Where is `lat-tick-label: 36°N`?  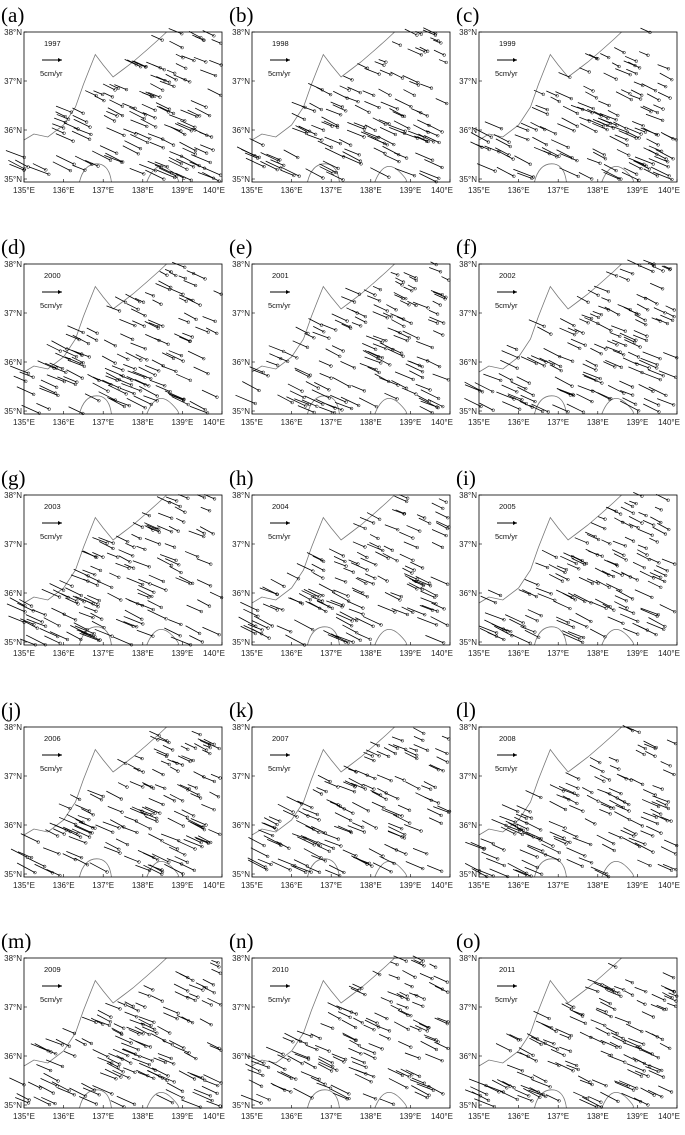
lat-tick-label: 36°N is located at coordinates (468, 593).